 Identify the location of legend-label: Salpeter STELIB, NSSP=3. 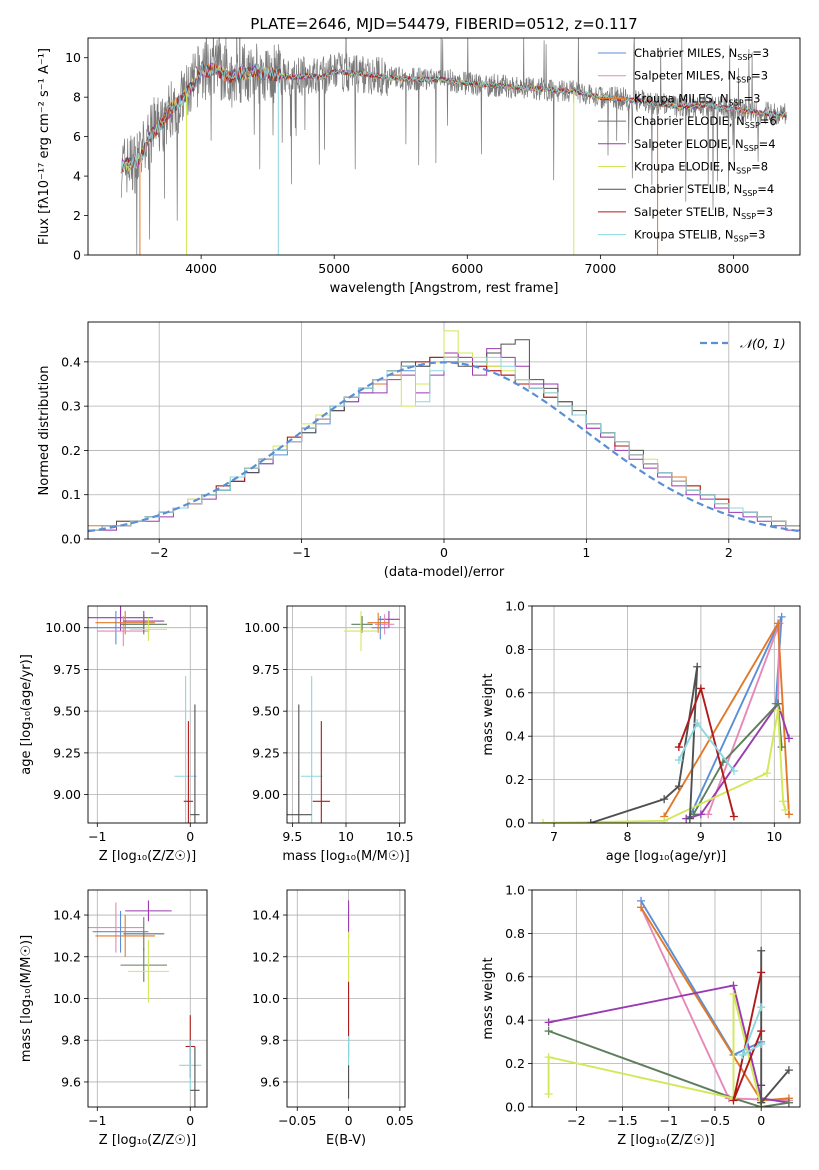
(703, 213).